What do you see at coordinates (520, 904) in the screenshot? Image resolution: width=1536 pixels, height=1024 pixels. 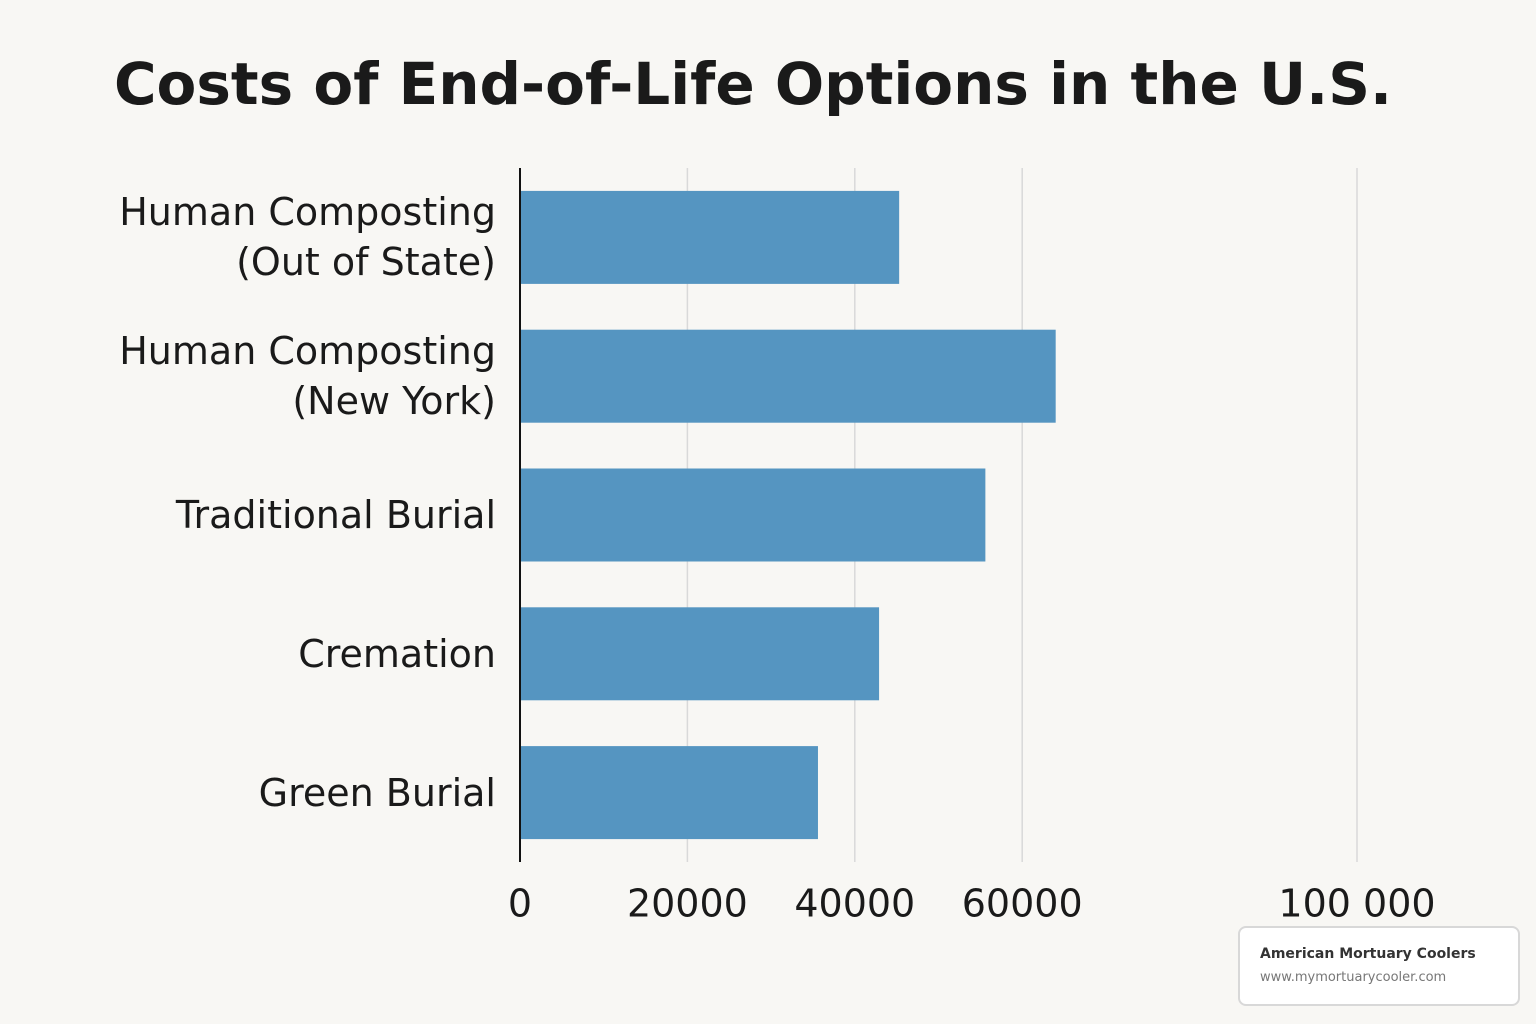 I see `x-tick-label: 0` at bounding box center [520, 904].